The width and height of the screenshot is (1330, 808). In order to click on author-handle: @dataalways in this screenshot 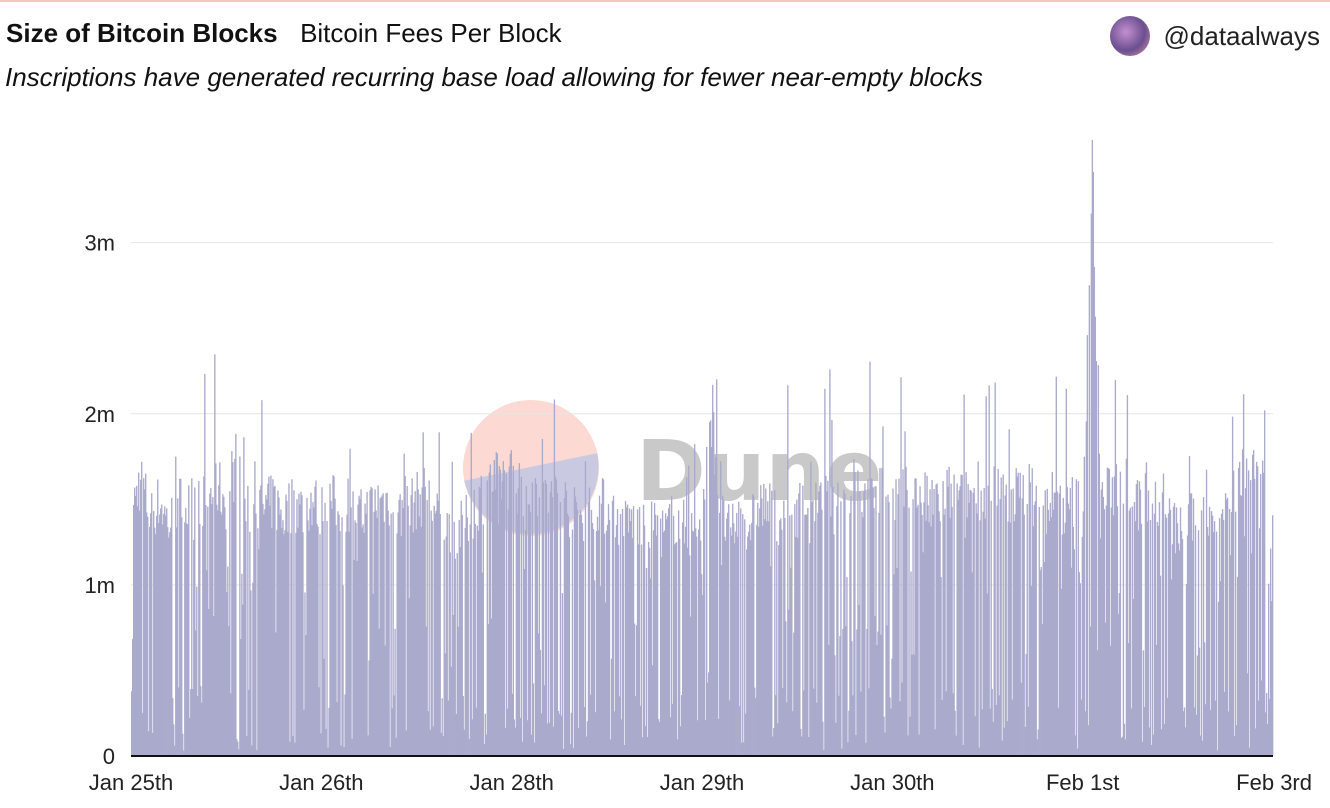, I will do `click(1241, 35)`.